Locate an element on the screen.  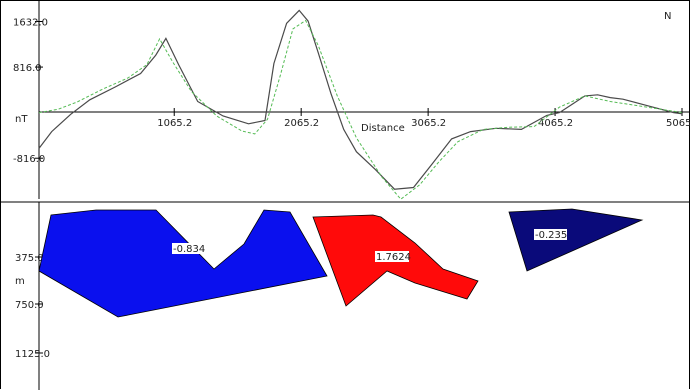
body-label-red: 1.7624 is located at coordinates (393, 257).